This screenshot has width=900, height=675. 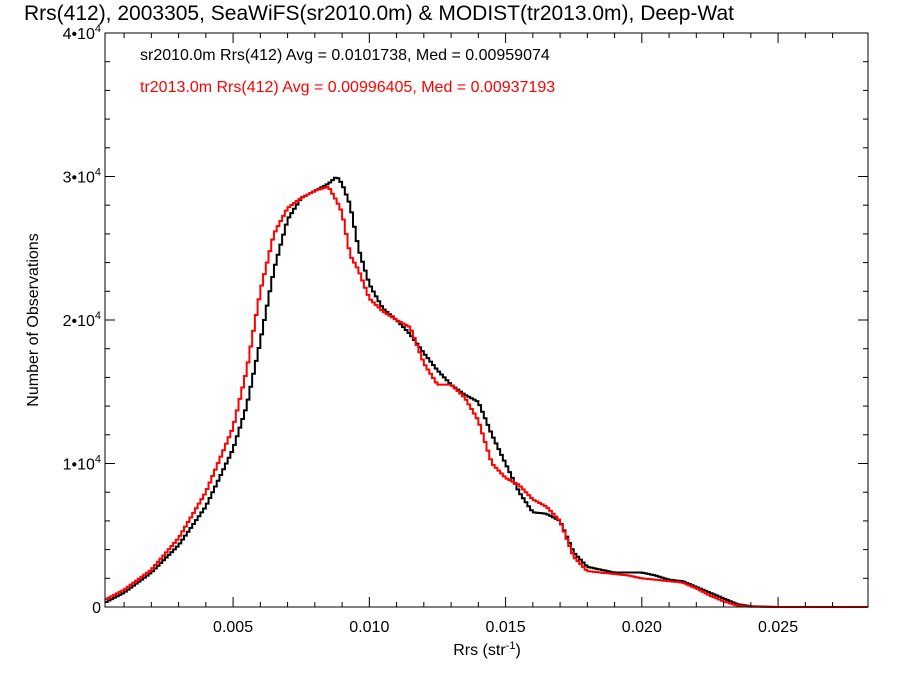 What do you see at coordinates (82, 177) in the screenshot?
I see `y-tick-label: 3•104` at bounding box center [82, 177].